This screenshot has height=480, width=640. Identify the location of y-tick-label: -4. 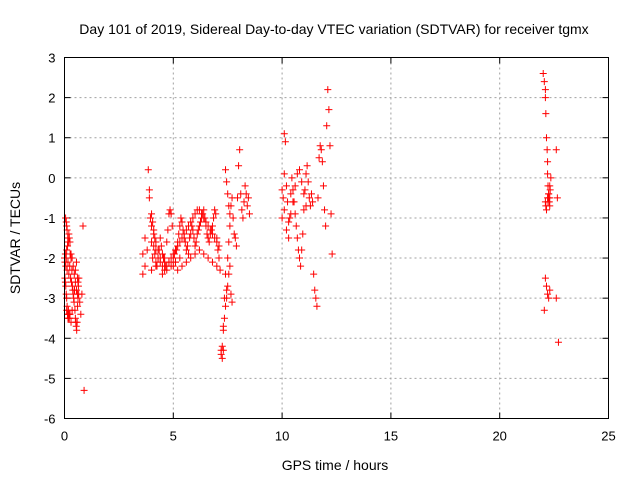
(50, 338).